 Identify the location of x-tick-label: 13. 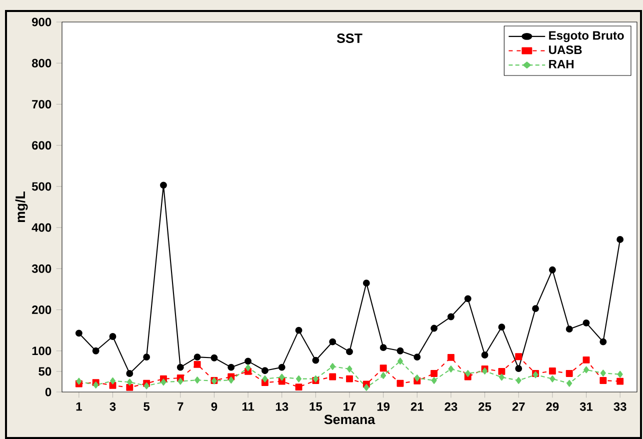
(282, 406).